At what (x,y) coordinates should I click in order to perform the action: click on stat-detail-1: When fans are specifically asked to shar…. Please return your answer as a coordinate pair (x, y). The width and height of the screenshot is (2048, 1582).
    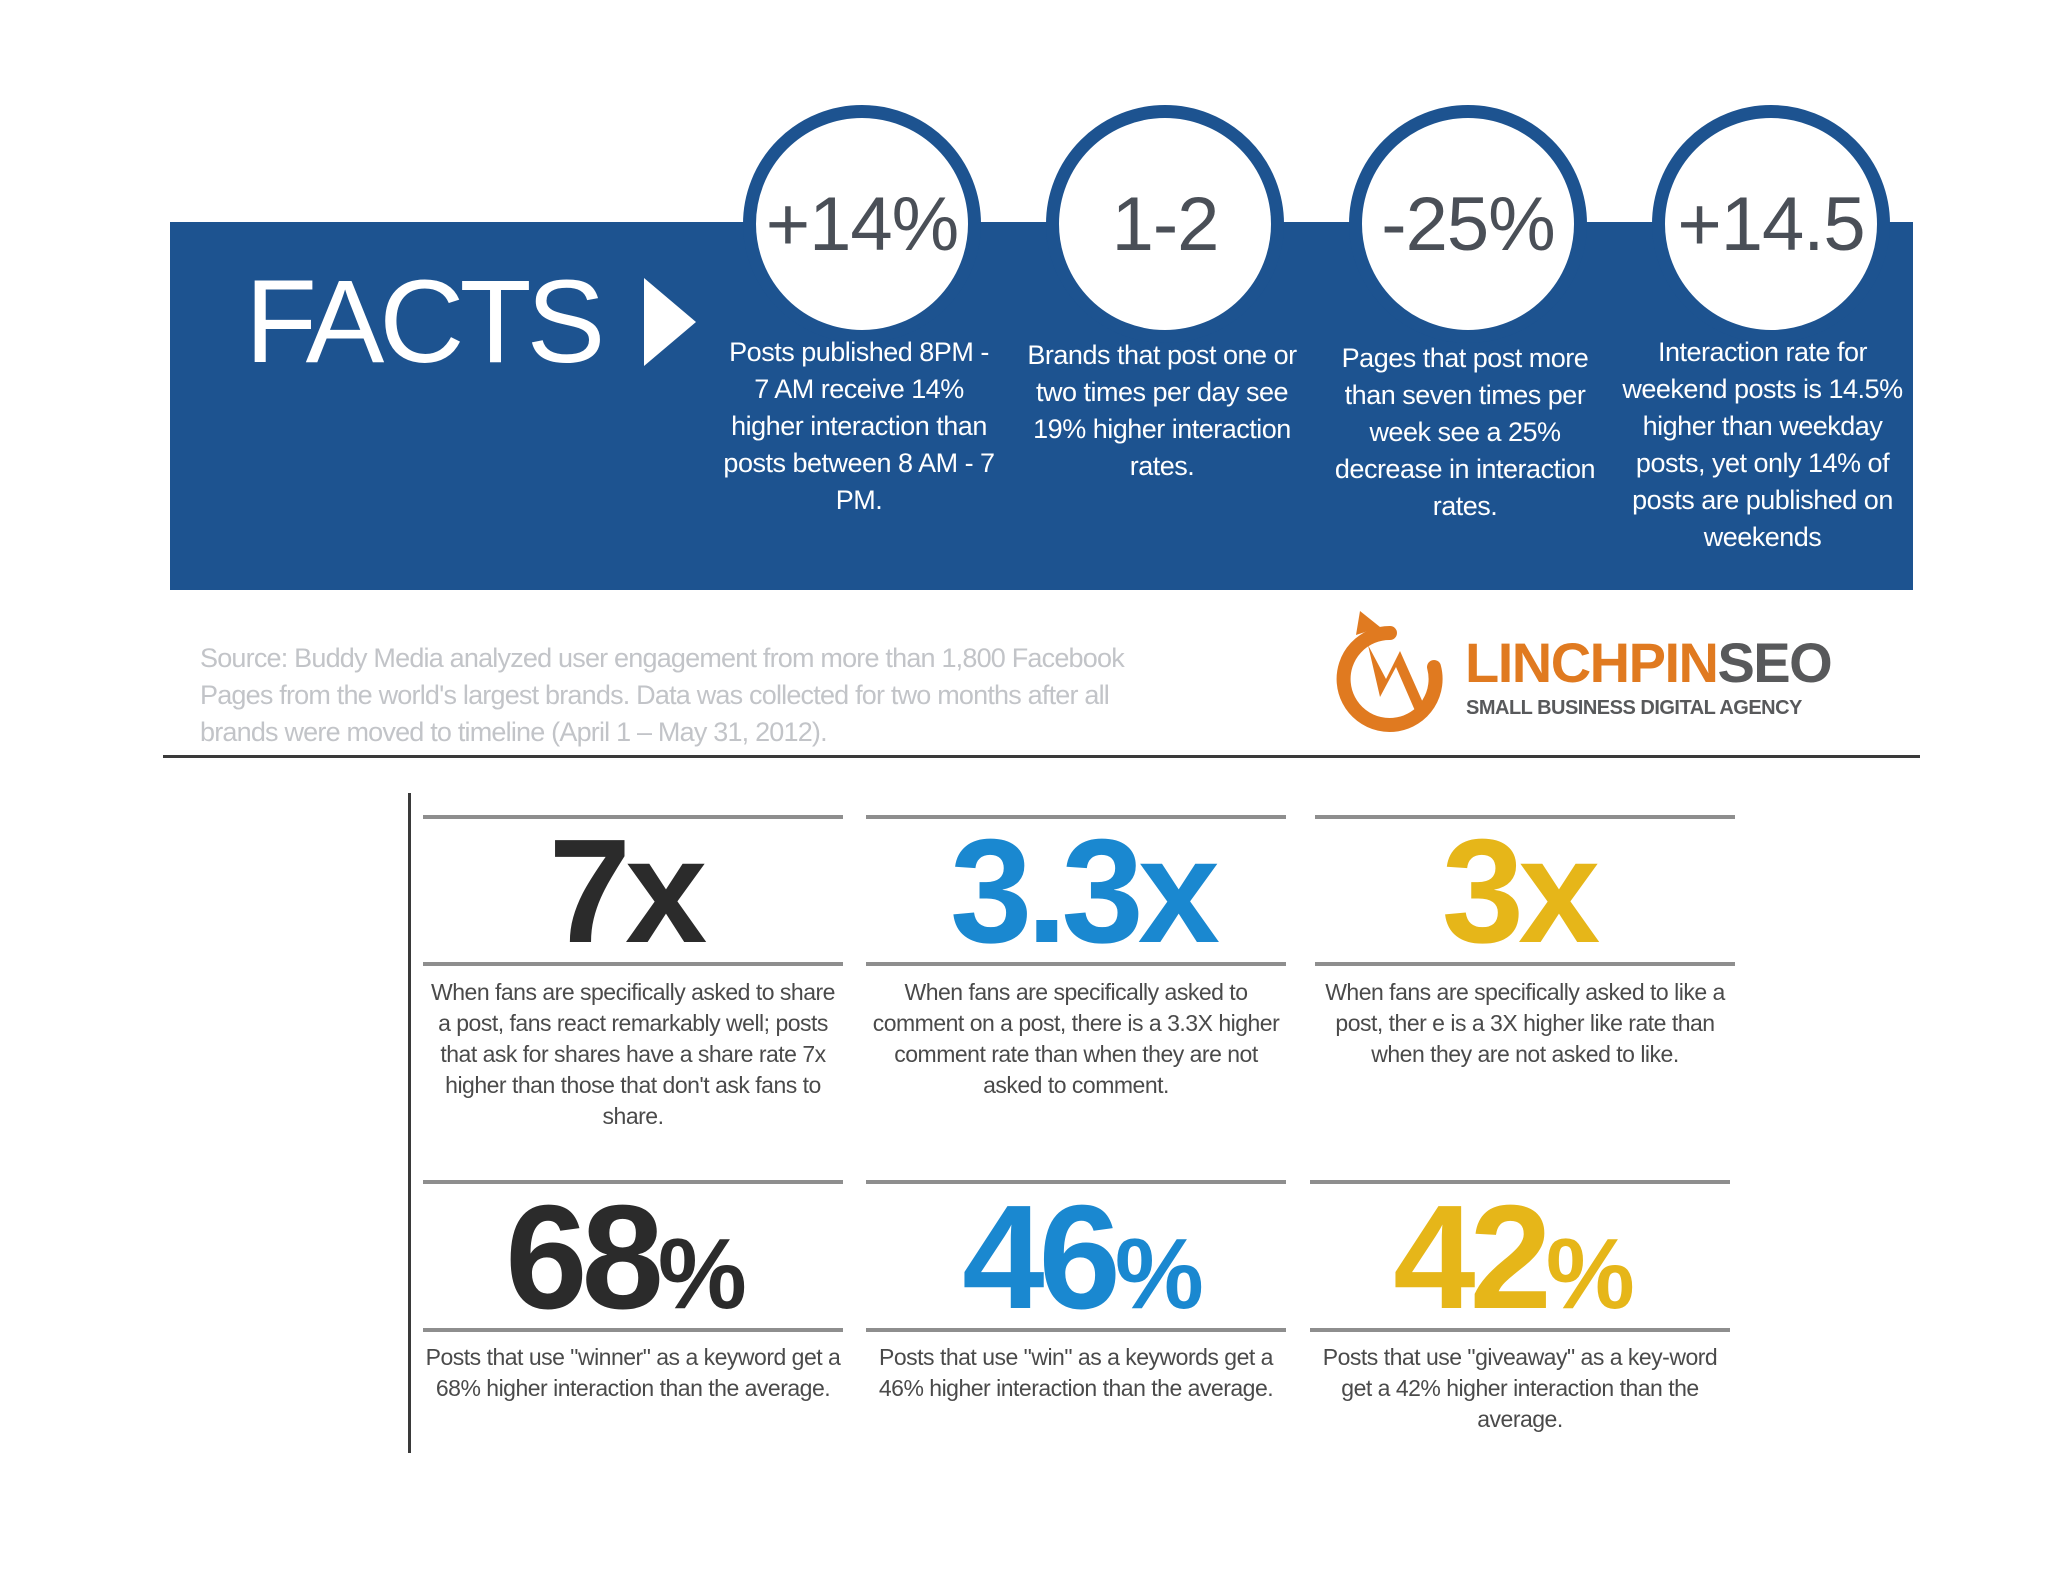
    Looking at the image, I should click on (633, 1054).